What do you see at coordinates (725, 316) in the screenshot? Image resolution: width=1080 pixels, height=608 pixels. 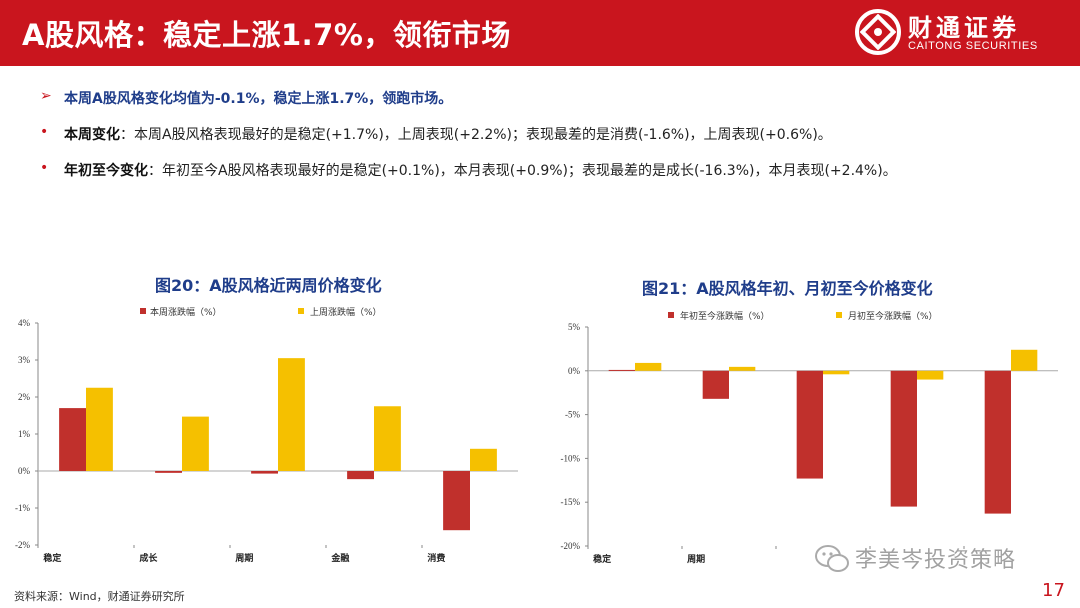 I see `legend-label: 年初至今涨跌幅（%）` at bounding box center [725, 316].